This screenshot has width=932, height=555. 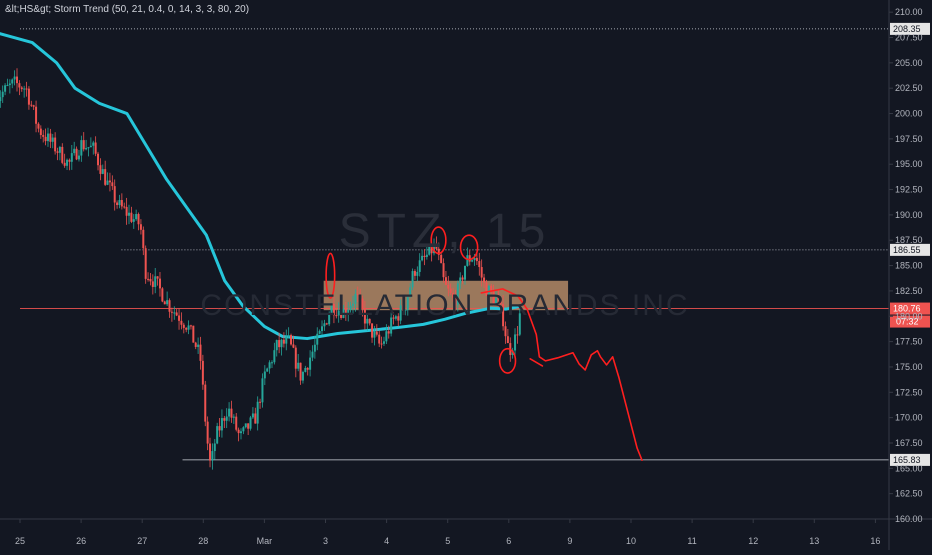 I want to click on hand-drawings, so click(x=484, y=344).